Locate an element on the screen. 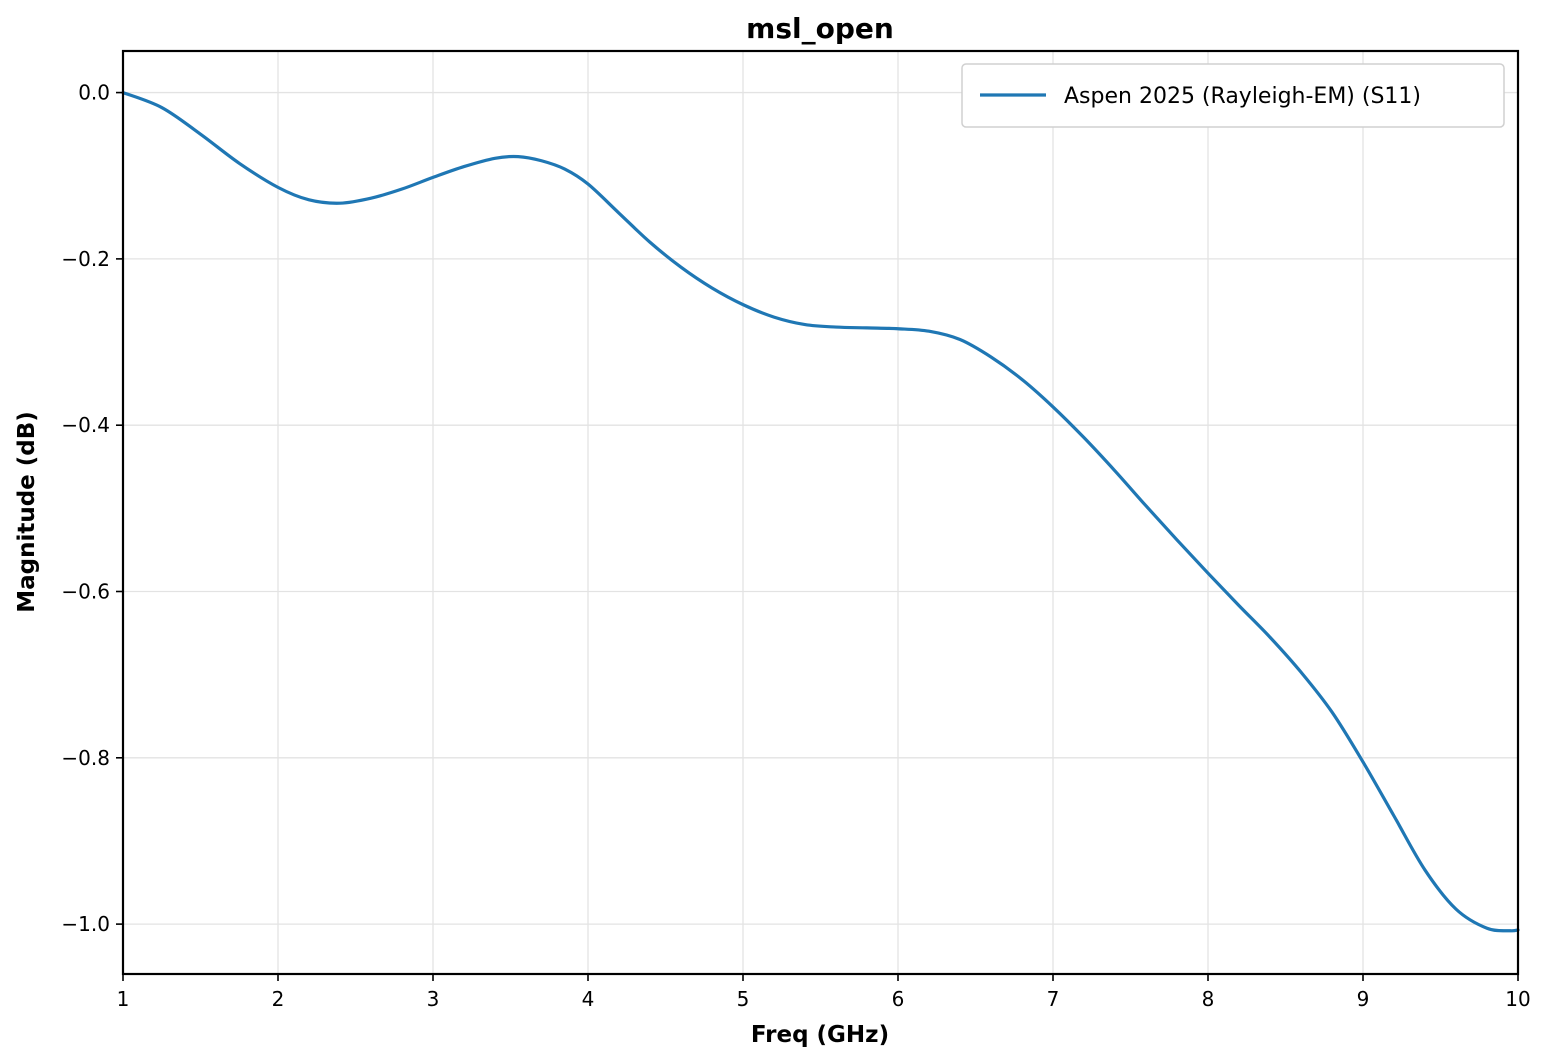  x-tick-label-1: 2 is located at coordinates (278, 999).